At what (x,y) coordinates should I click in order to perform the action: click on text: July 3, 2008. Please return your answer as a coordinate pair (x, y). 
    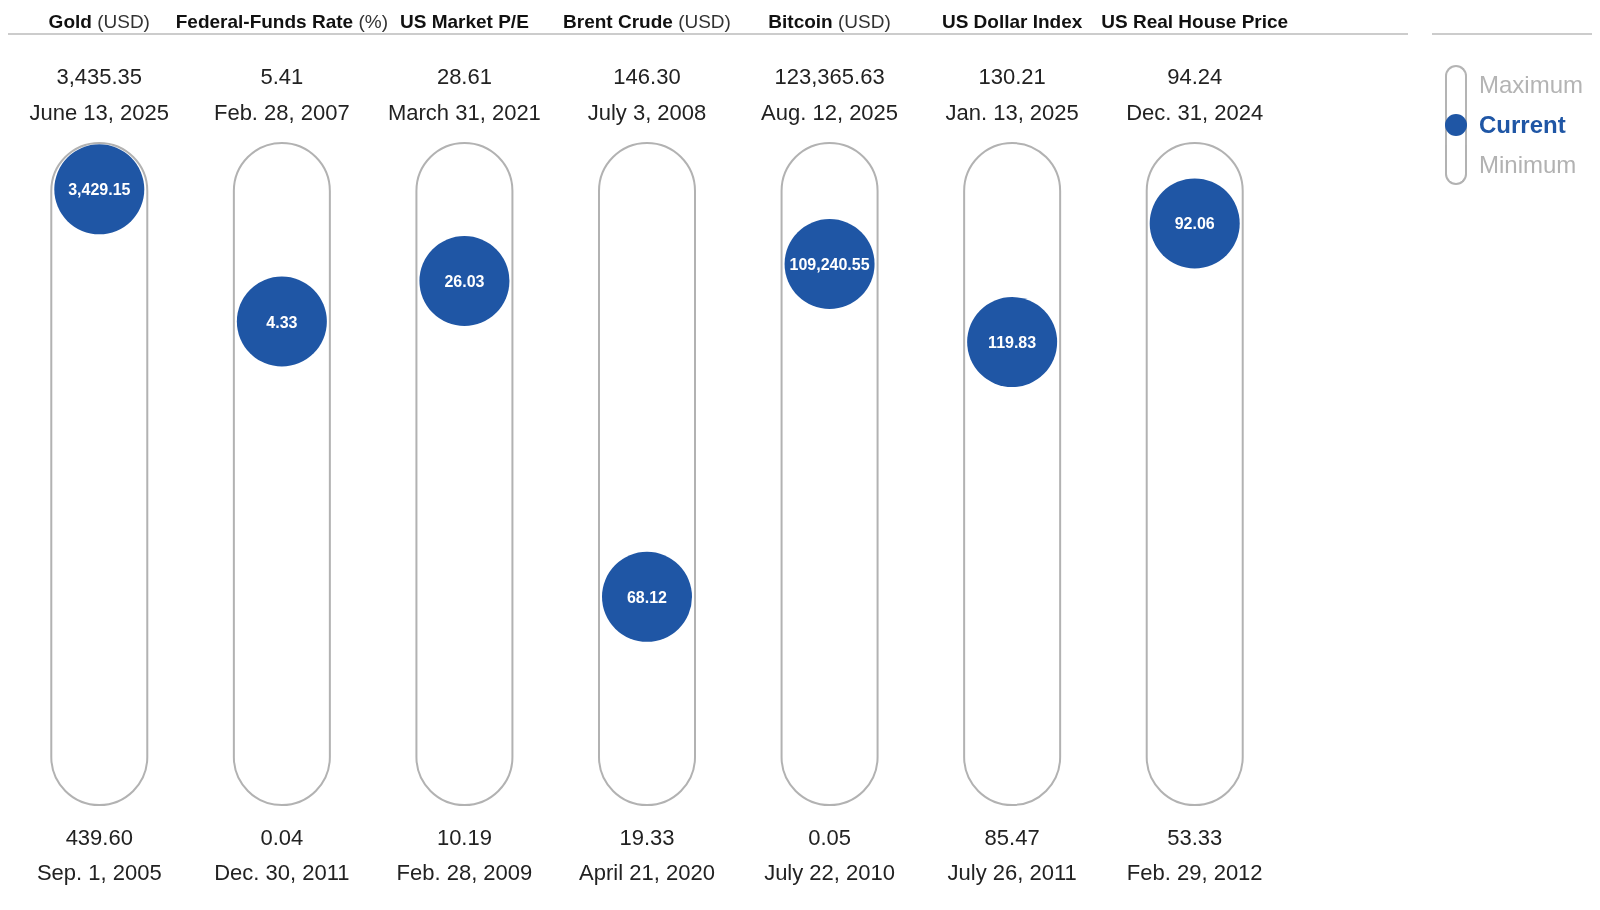
    Looking at the image, I should click on (647, 112).